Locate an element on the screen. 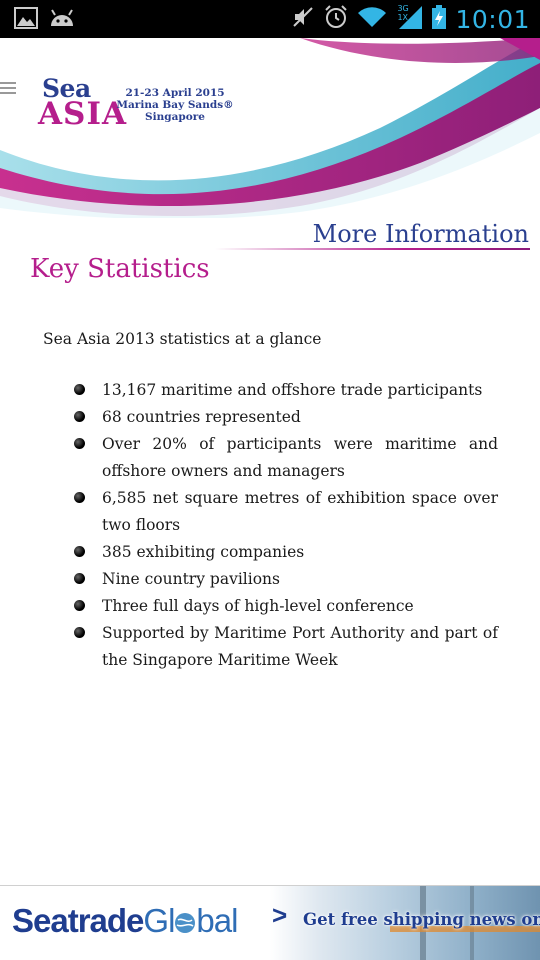 Image resolution: width=540 pixels, height=960 pixels. alarm-icon is located at coordinates (336, 19).